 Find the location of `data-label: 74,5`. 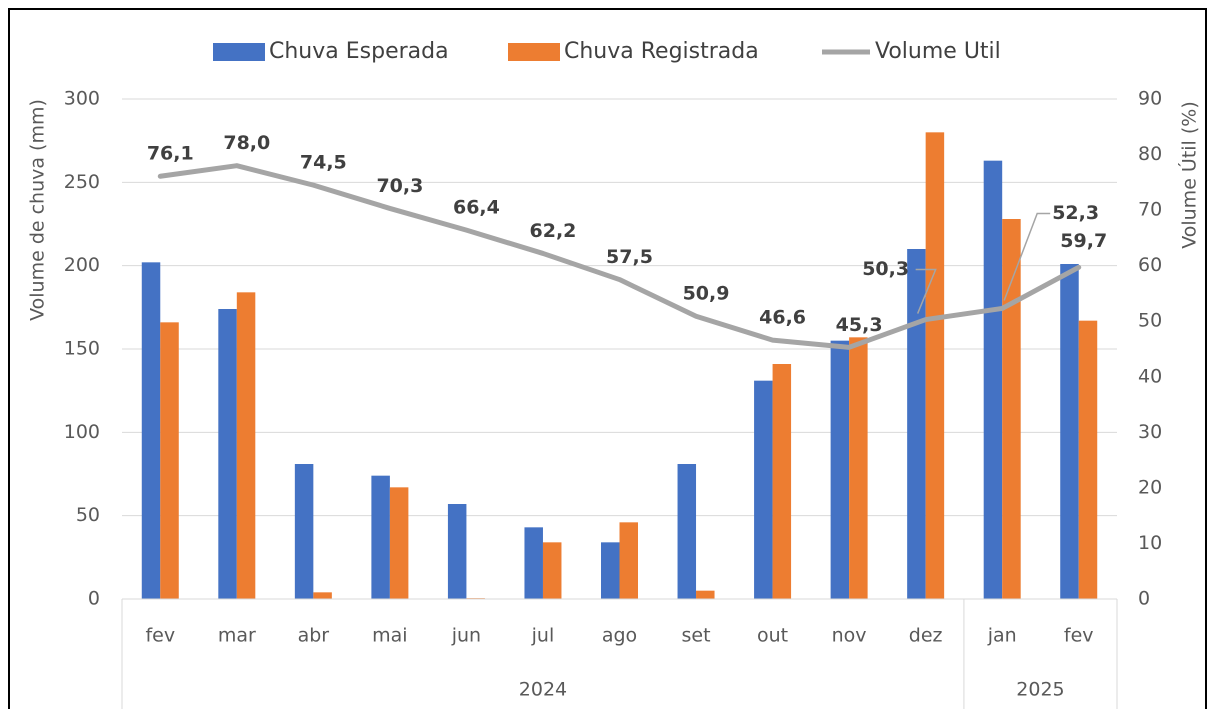

data-label: 74,5 is located at coordinates (323, 163).